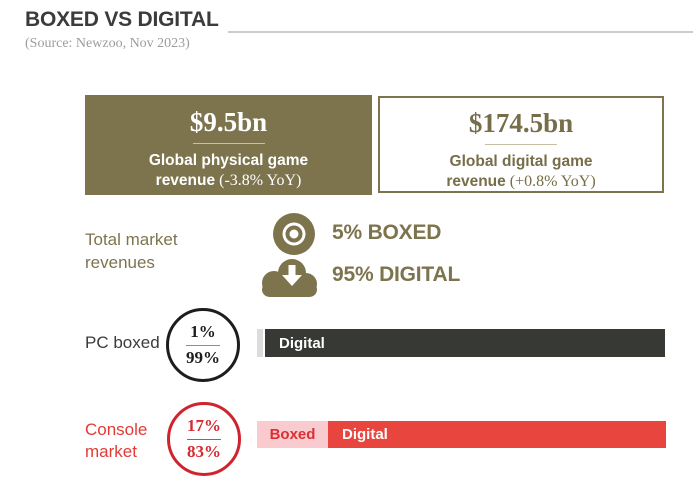 Image resolution: width=693 pixels, height=488 pixels. I want to click on digital-label-line1: Global digital game, so click(521, 162).